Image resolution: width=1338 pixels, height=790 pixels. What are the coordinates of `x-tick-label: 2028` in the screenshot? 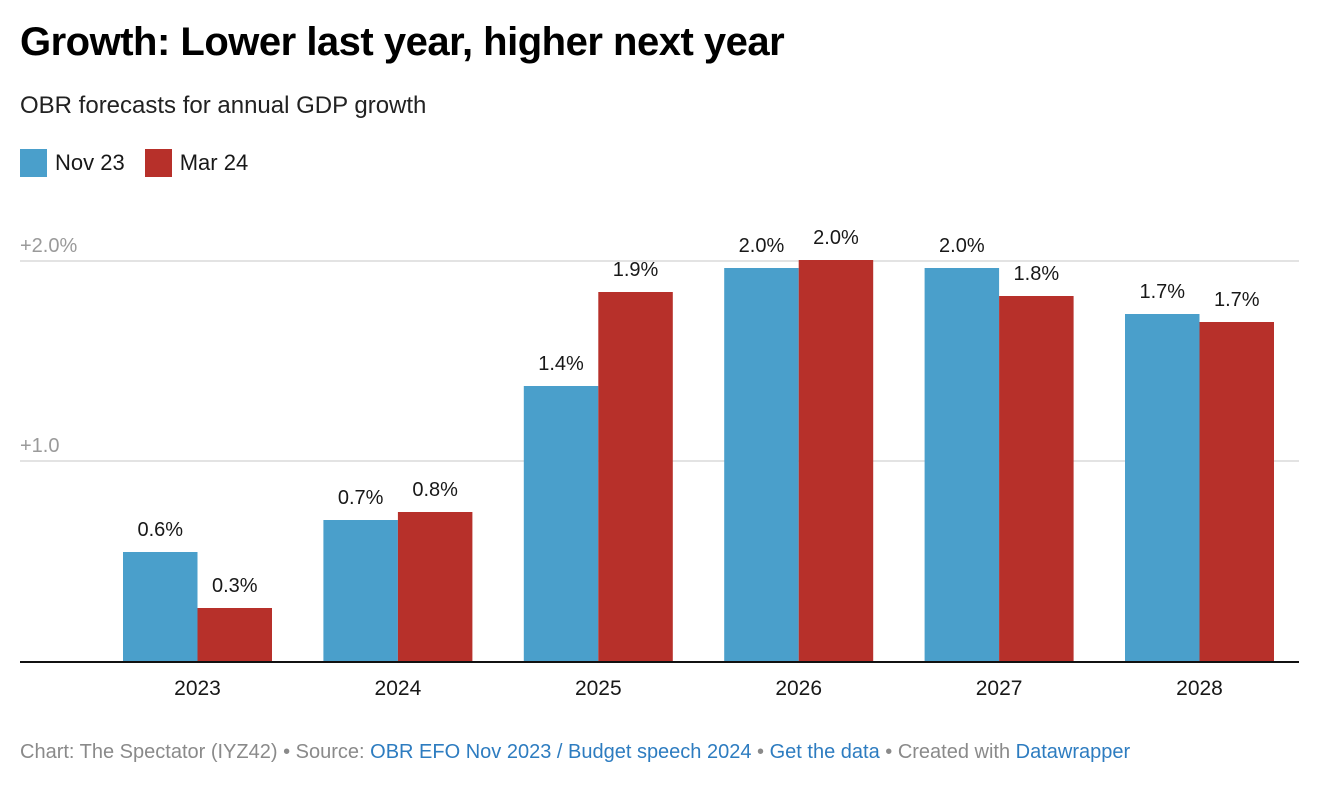 It's located at (1199, 688).